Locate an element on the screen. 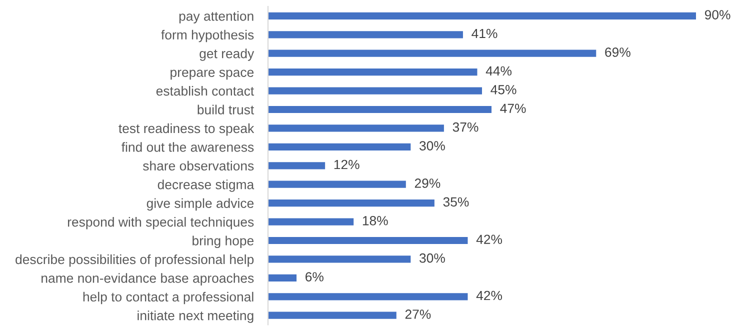 The height and width of the screenshot is (328, 736). data-label: 90% is located at coordinates (717, 15).